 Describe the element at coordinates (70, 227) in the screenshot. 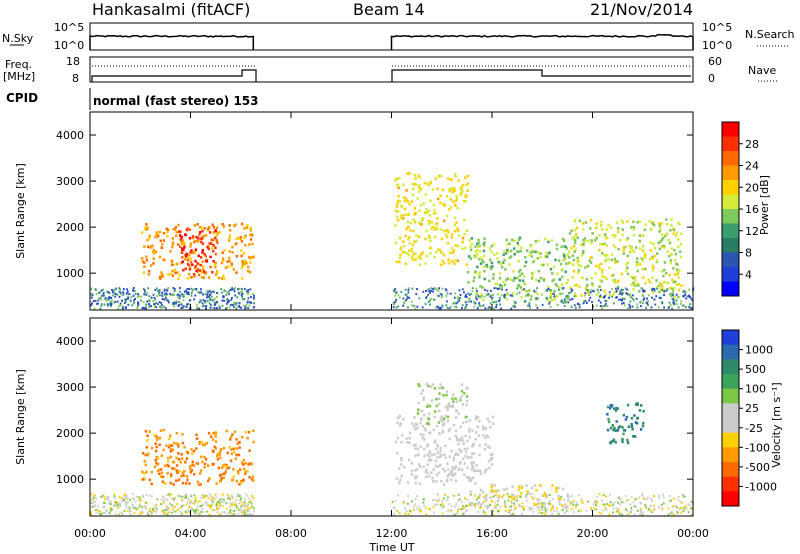

I see `y-tick-label: 2000` at that location.